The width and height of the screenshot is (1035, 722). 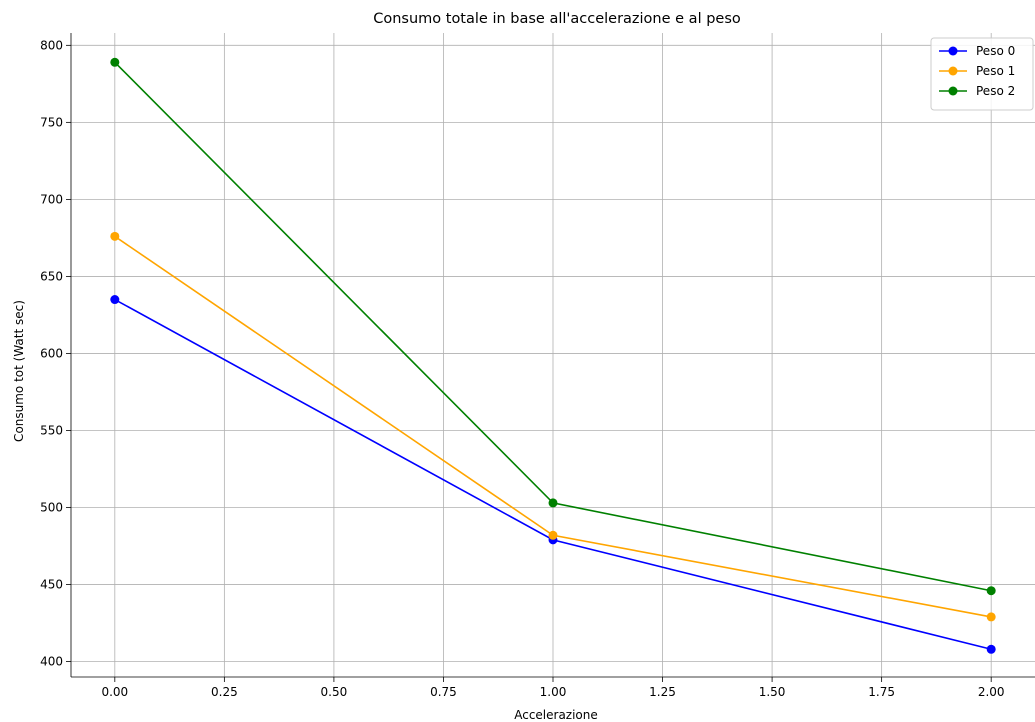 I want to click on y-tick-label: 400, so click(x=51, y=662).